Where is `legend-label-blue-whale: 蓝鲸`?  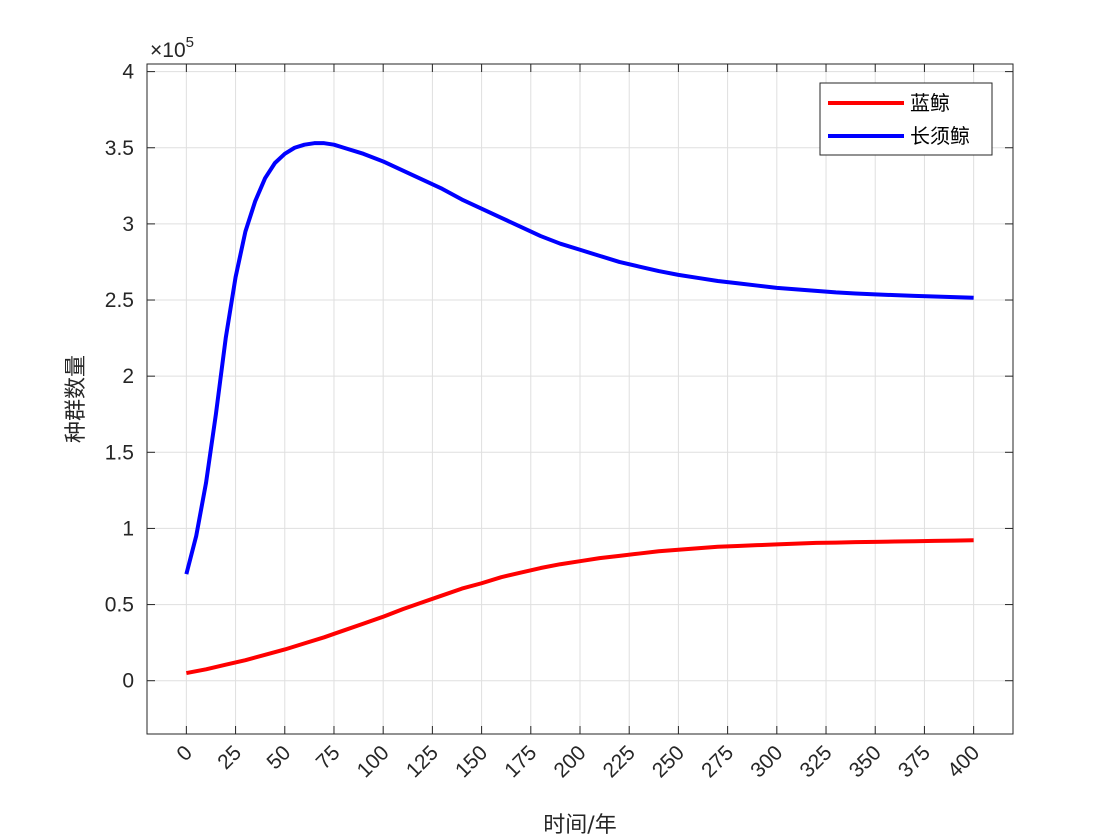 legend-label-blue-whale: 蓝鲸 is located at coordinates (930, 103).